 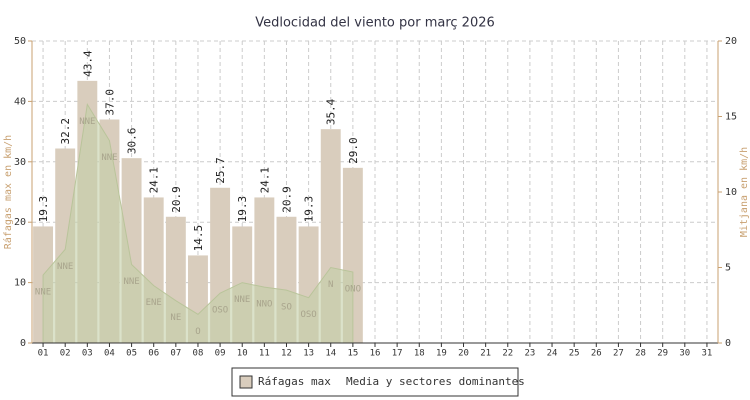 I want to click on legend-swatch, so click(x=246, y=382).